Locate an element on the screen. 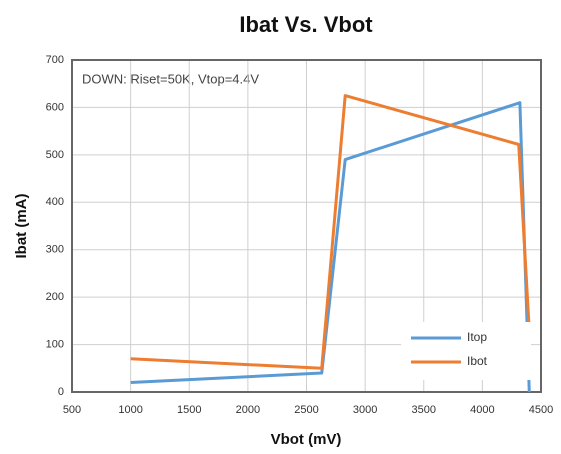 The width and height of the screenshot is (561, 454). x-axis-label: Vbot (mV) is located at coordinates (306, 439).